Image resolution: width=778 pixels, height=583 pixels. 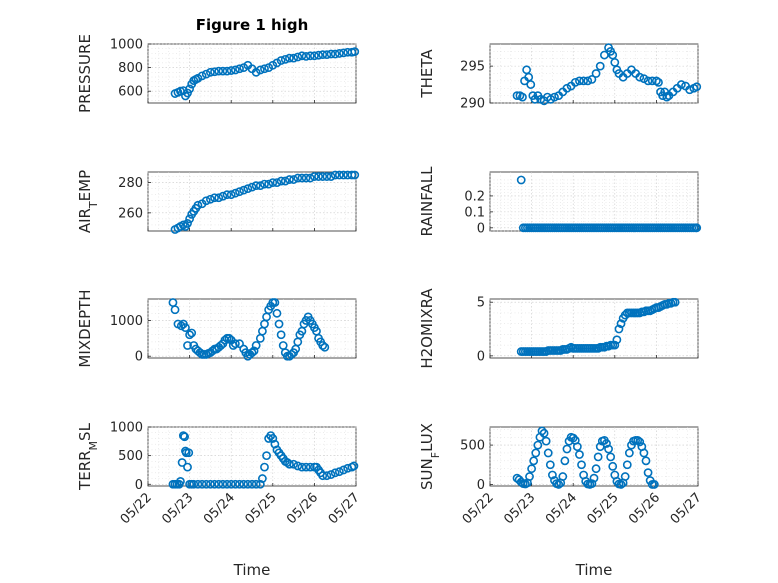 I want to click on subplot-1: 600 800 1000 PRESSURE, so click(x=218, y=73).